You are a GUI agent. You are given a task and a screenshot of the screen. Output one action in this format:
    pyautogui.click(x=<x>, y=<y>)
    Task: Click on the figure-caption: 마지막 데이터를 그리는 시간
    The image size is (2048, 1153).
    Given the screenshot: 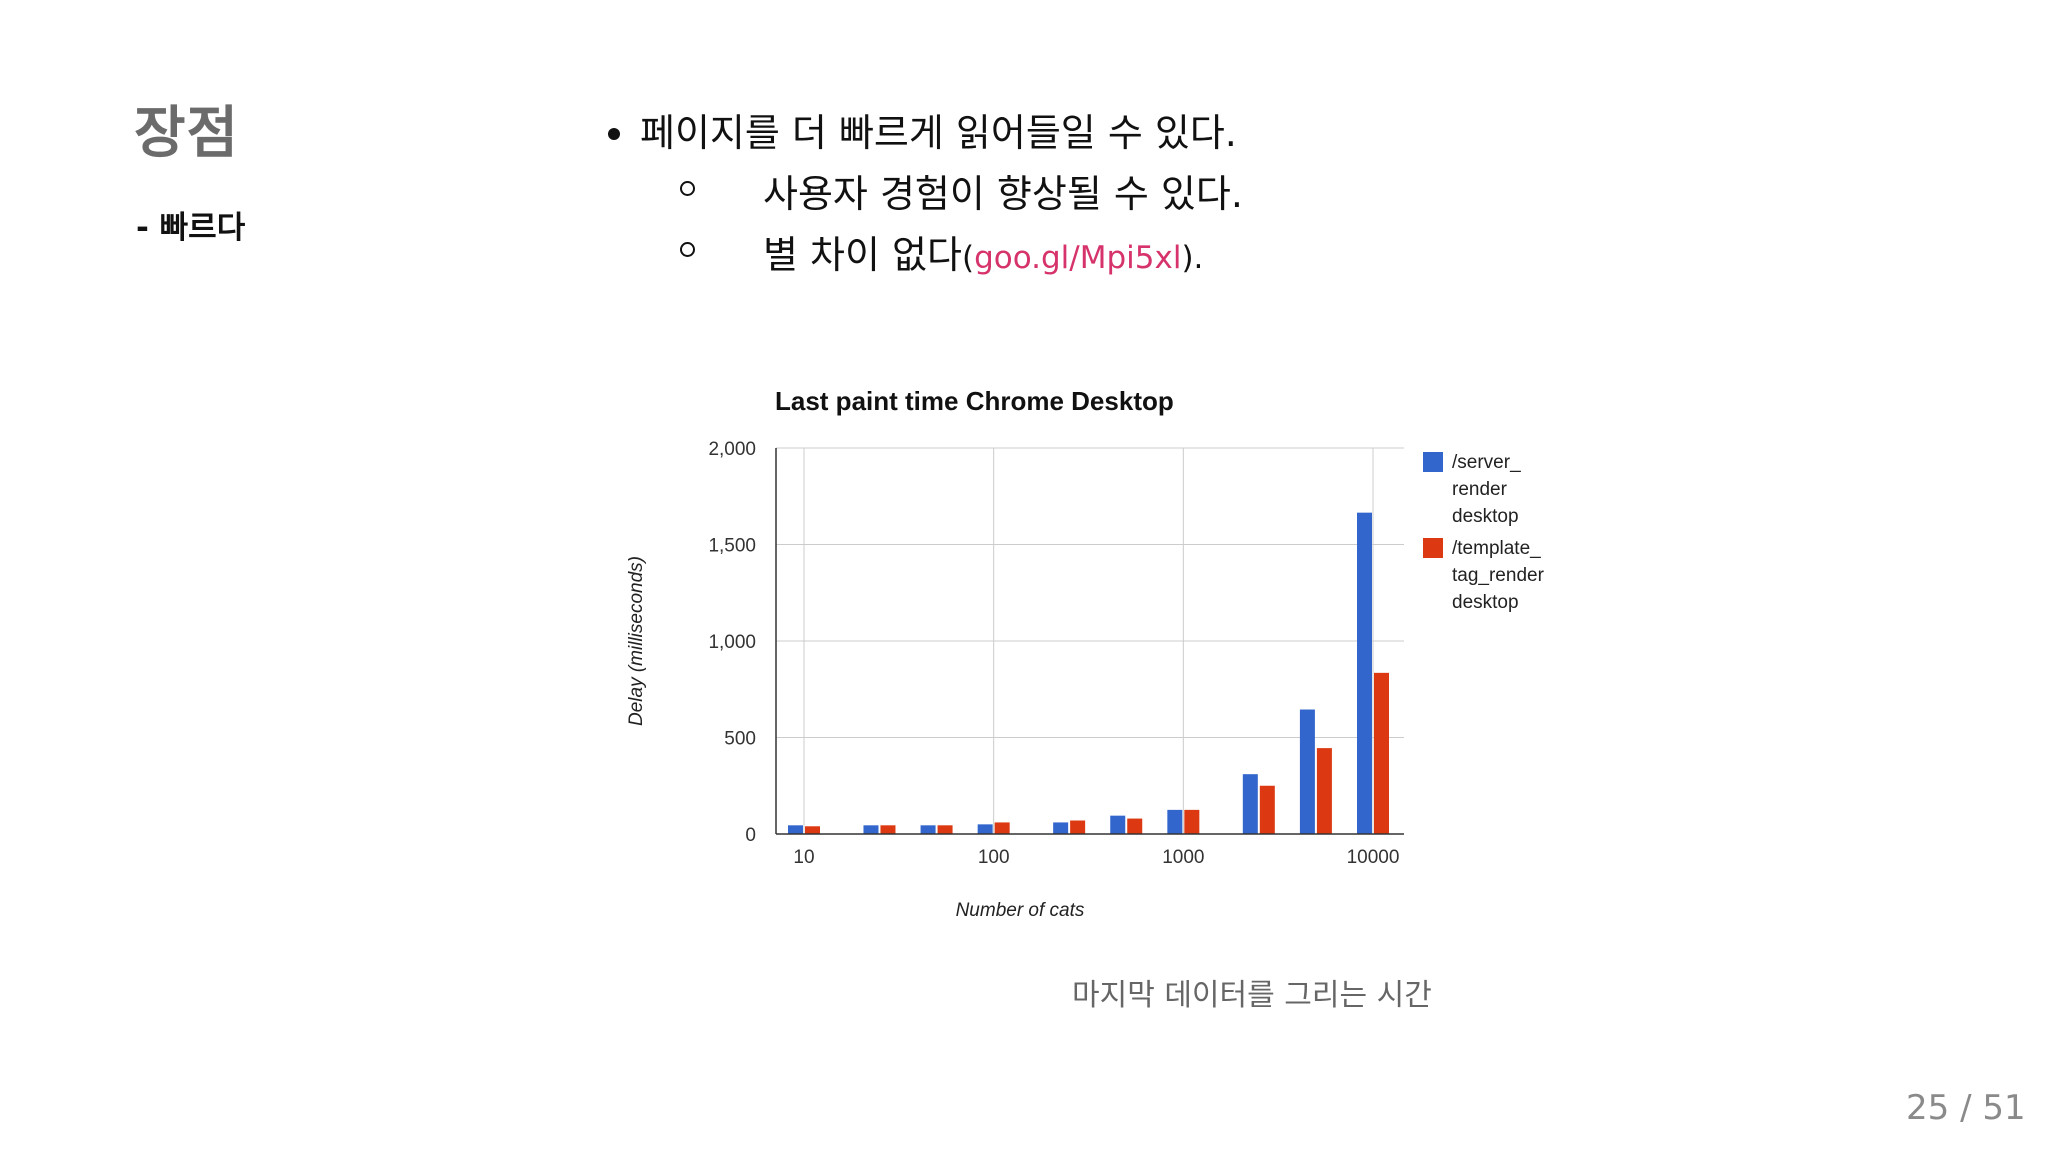 What is the action you would take?
    pyautogui.click(x=1252, y=995)
    